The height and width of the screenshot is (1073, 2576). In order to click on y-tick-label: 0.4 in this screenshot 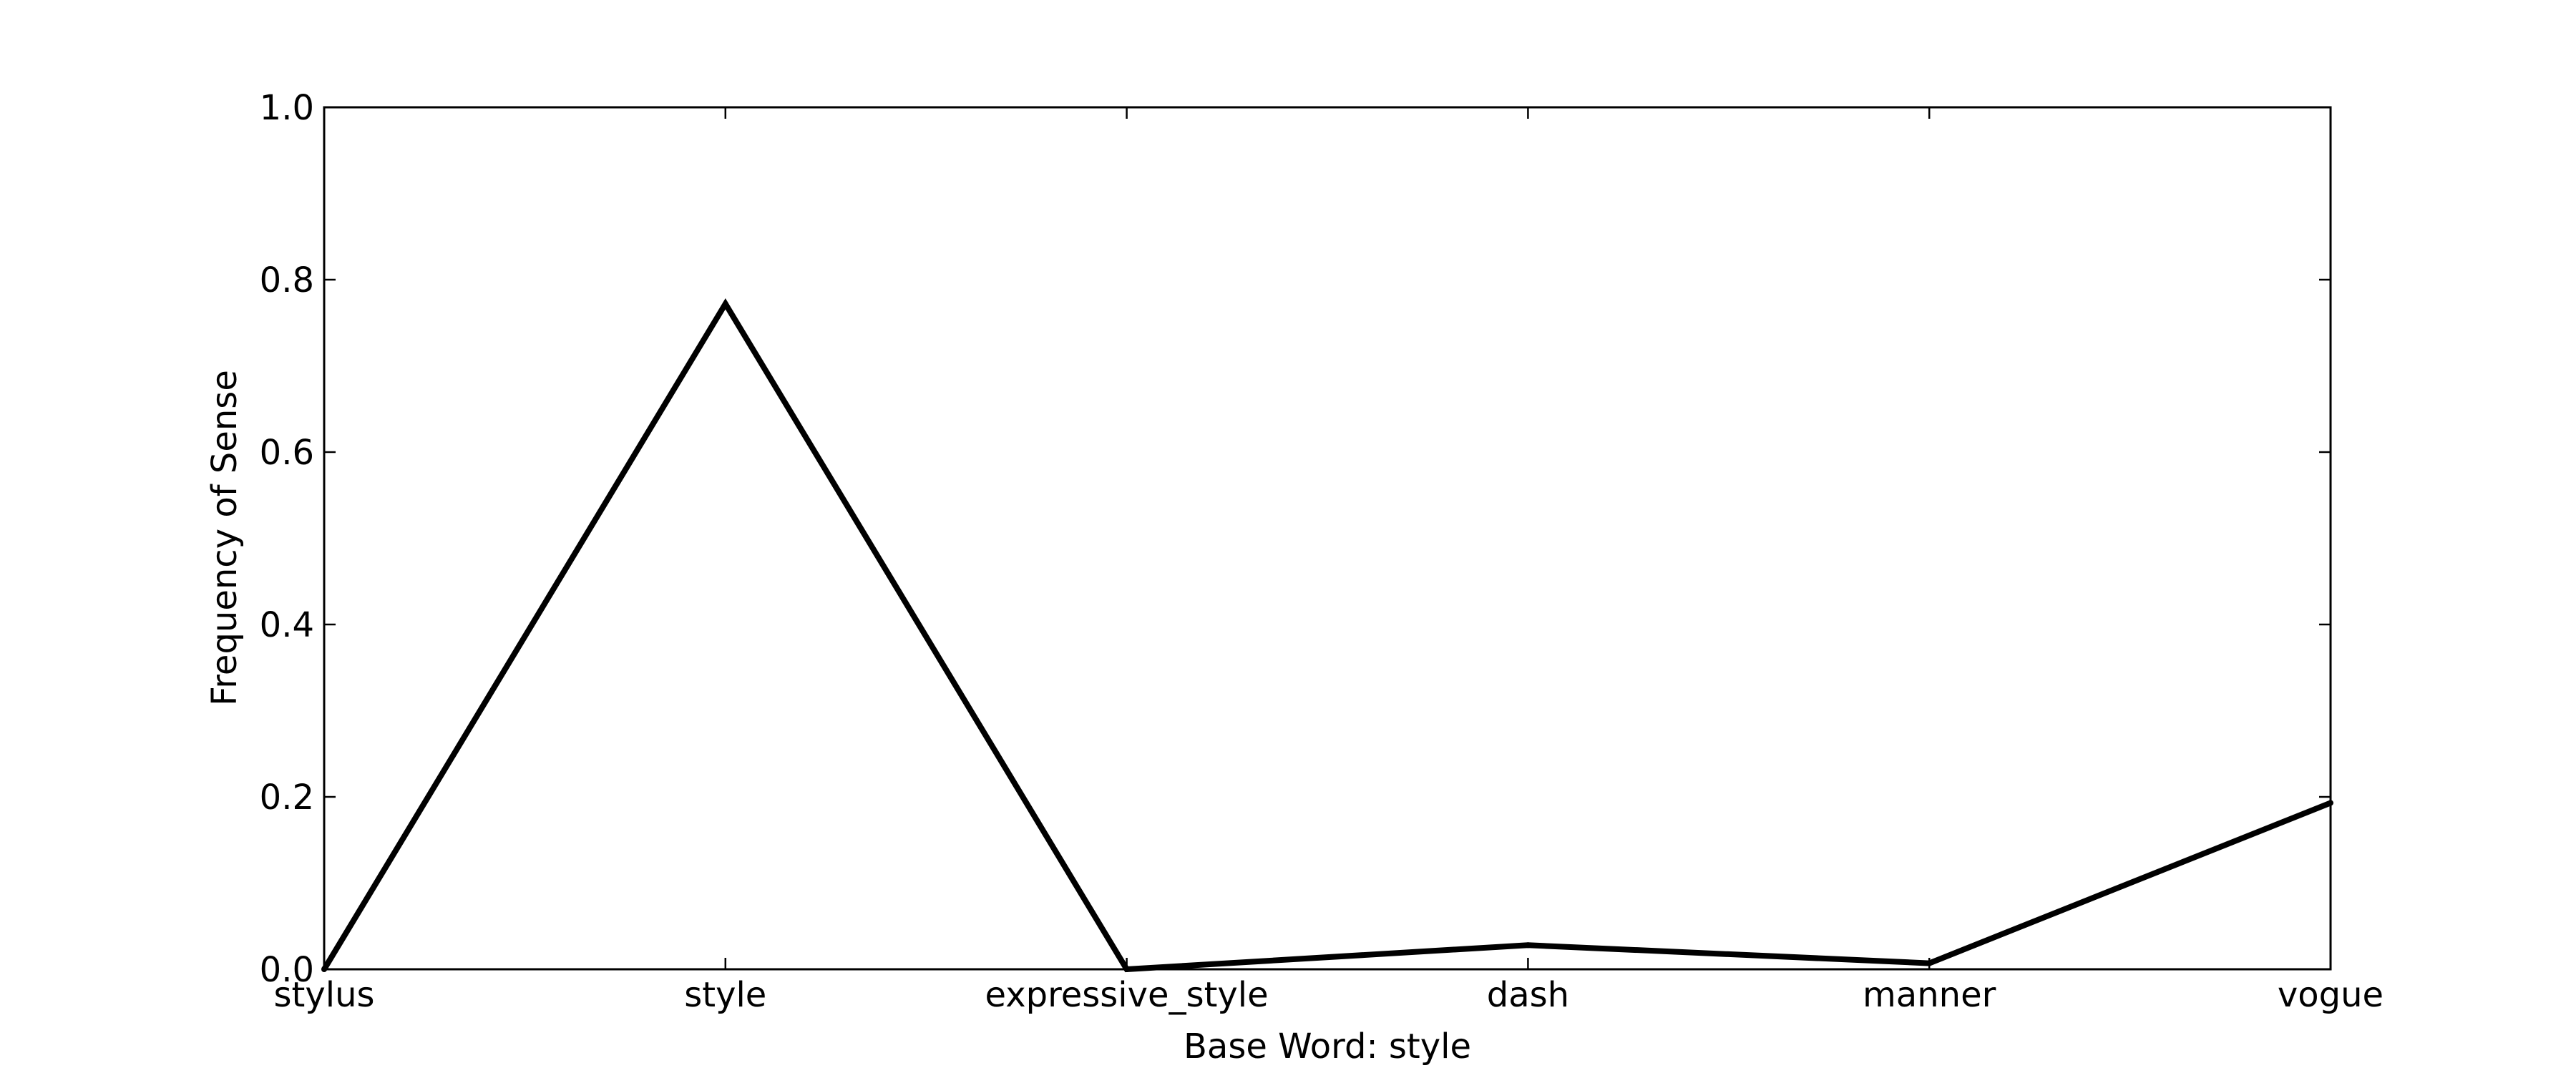, I will do `click(287, 625)`.